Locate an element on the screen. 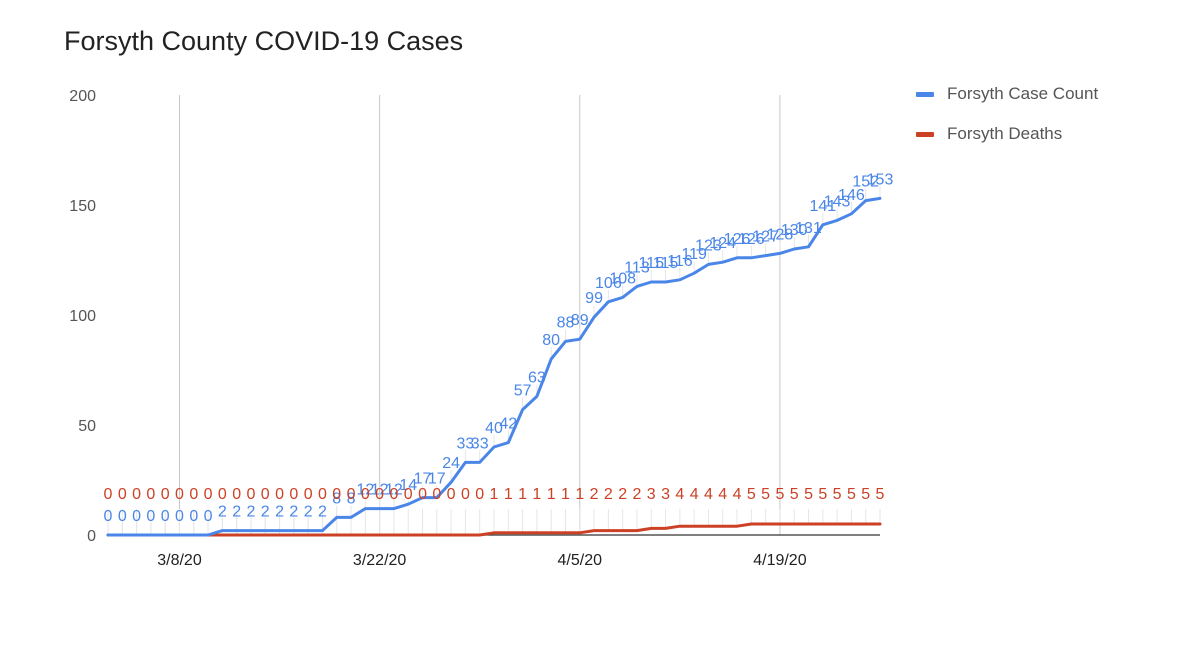  data-label-case-count: 146 is located at coordinates (851, 195).